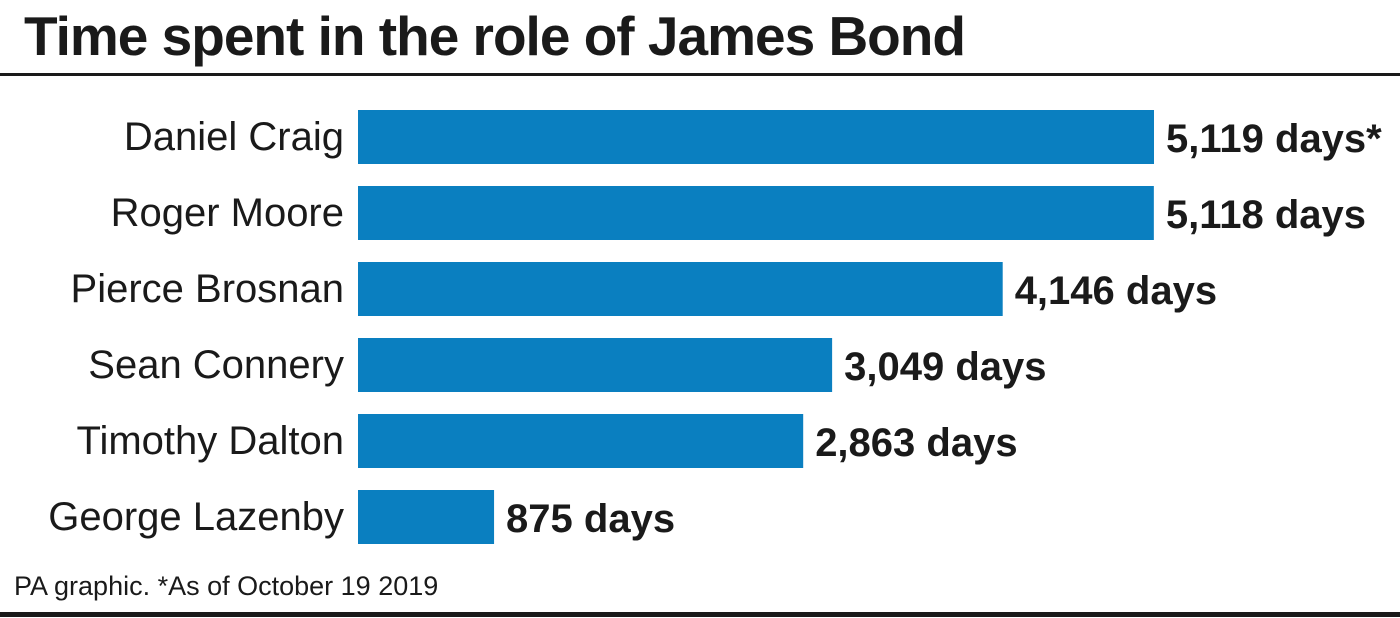 The height and width of the screenshot is (618, 1400). What do you see at coordinates (700, 614) in the screenshot?
I see `bottom-divider` at bounding box center [700, 614].